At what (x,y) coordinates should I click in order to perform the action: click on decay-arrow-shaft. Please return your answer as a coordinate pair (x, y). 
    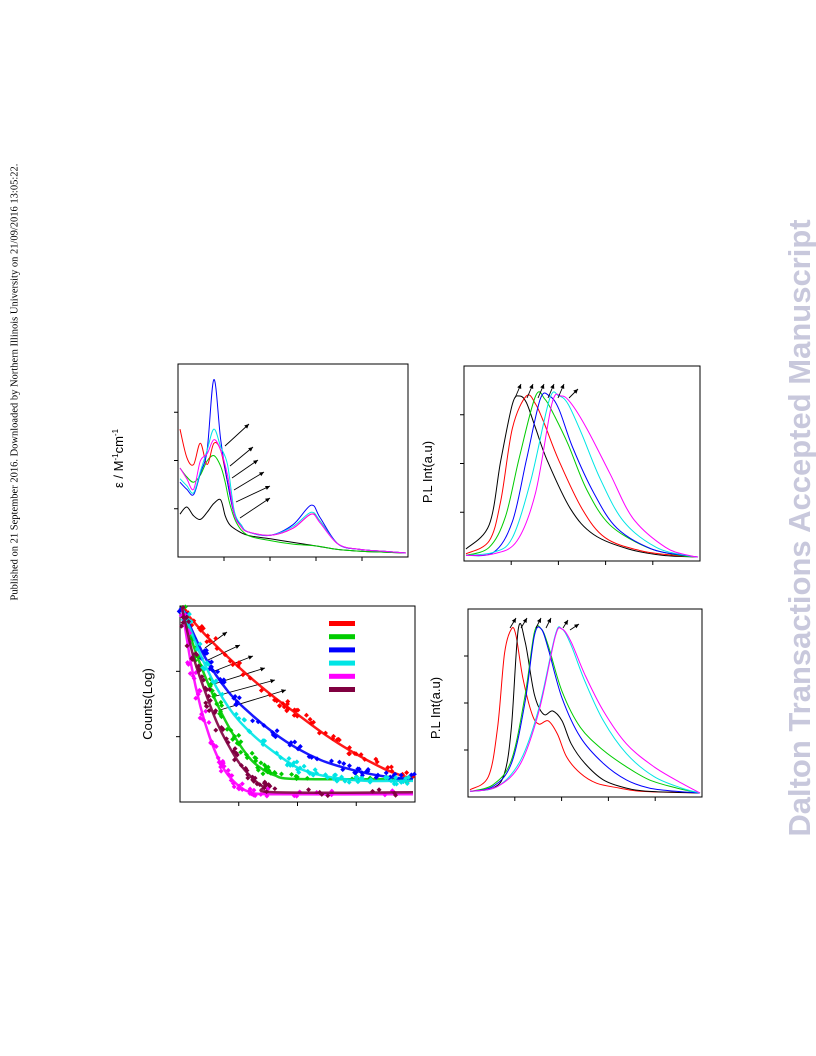
    Looking at the image, I should click on (253, 700).